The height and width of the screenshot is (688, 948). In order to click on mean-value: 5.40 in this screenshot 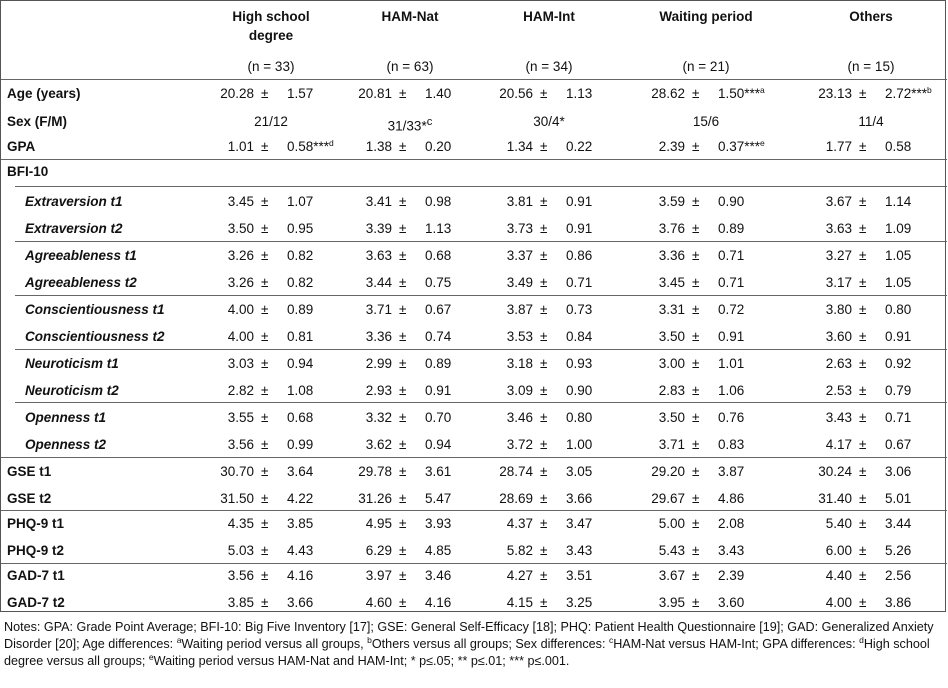, I will do `click(838, 523)`.